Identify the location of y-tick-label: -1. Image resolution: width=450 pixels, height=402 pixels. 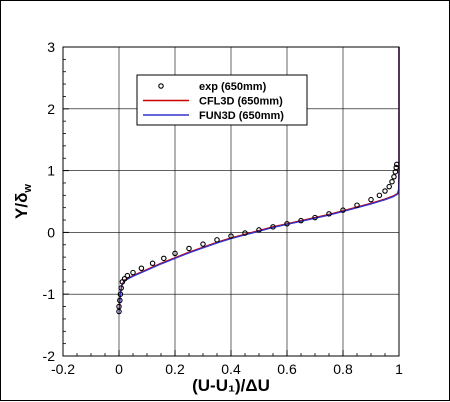
(49, 294).